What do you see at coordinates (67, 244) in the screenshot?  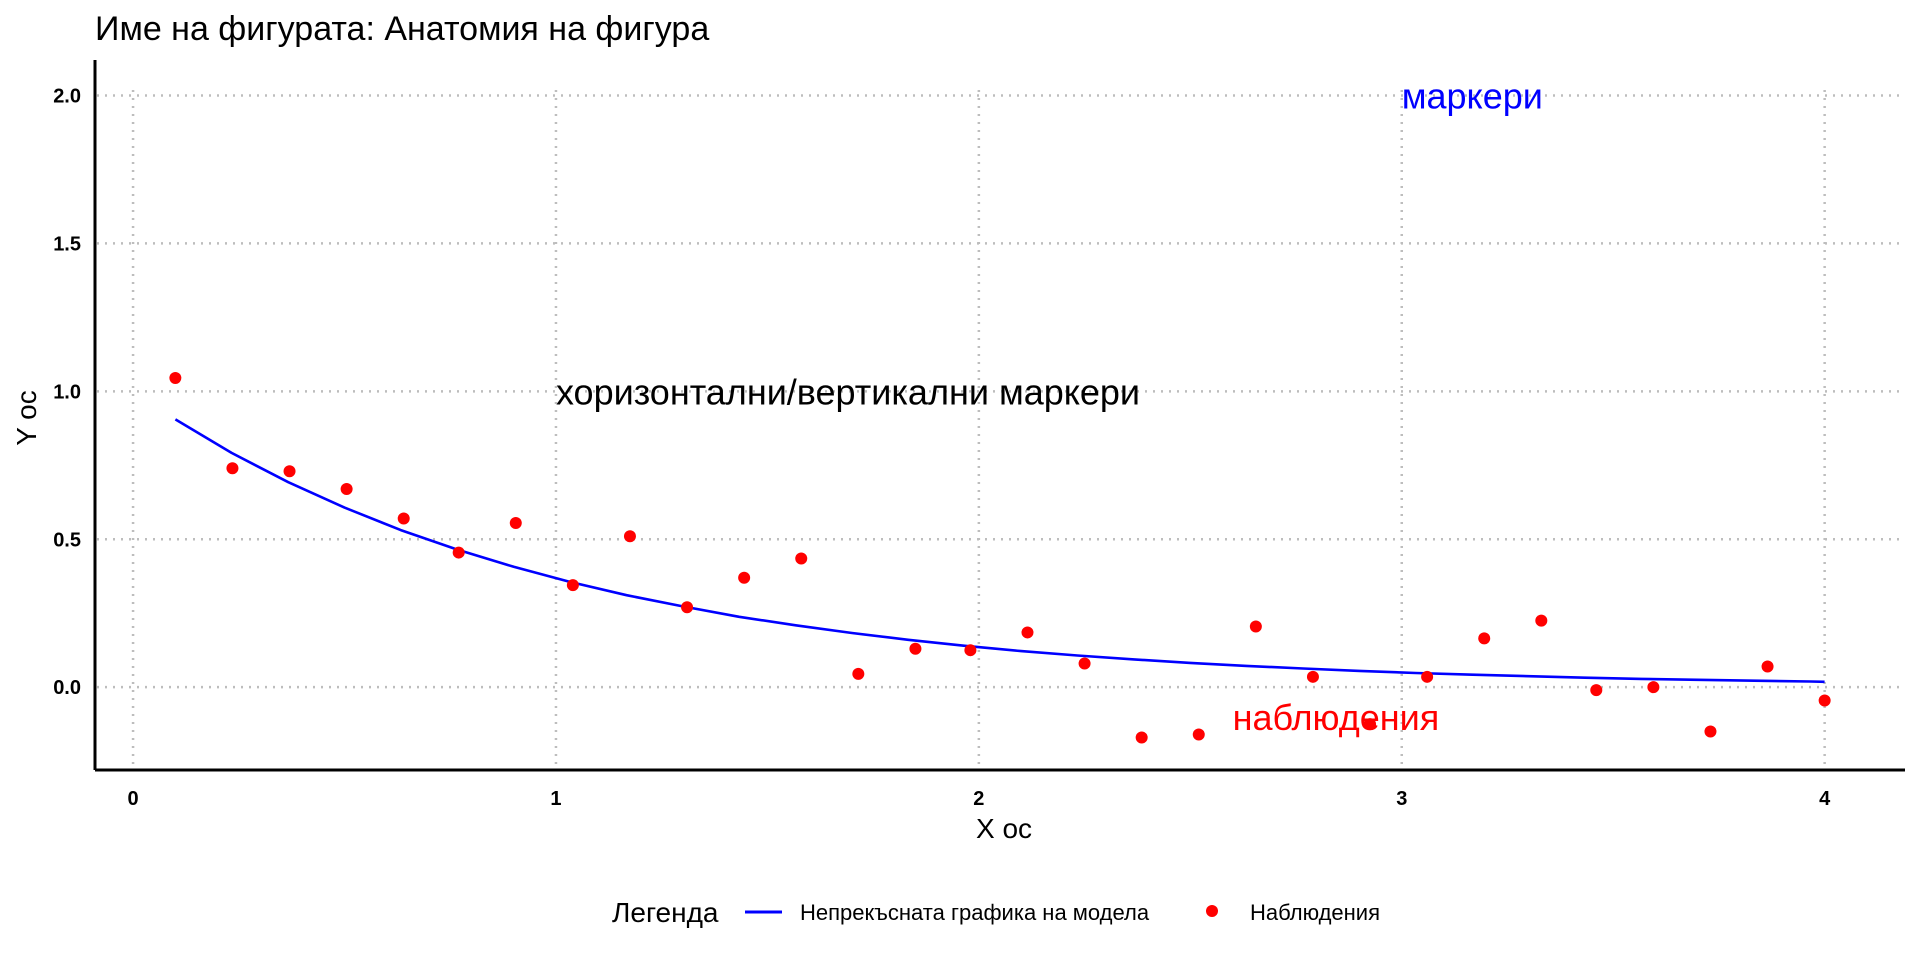 I see `y-tick-label: 1.5` at bounding box center [67, 244].